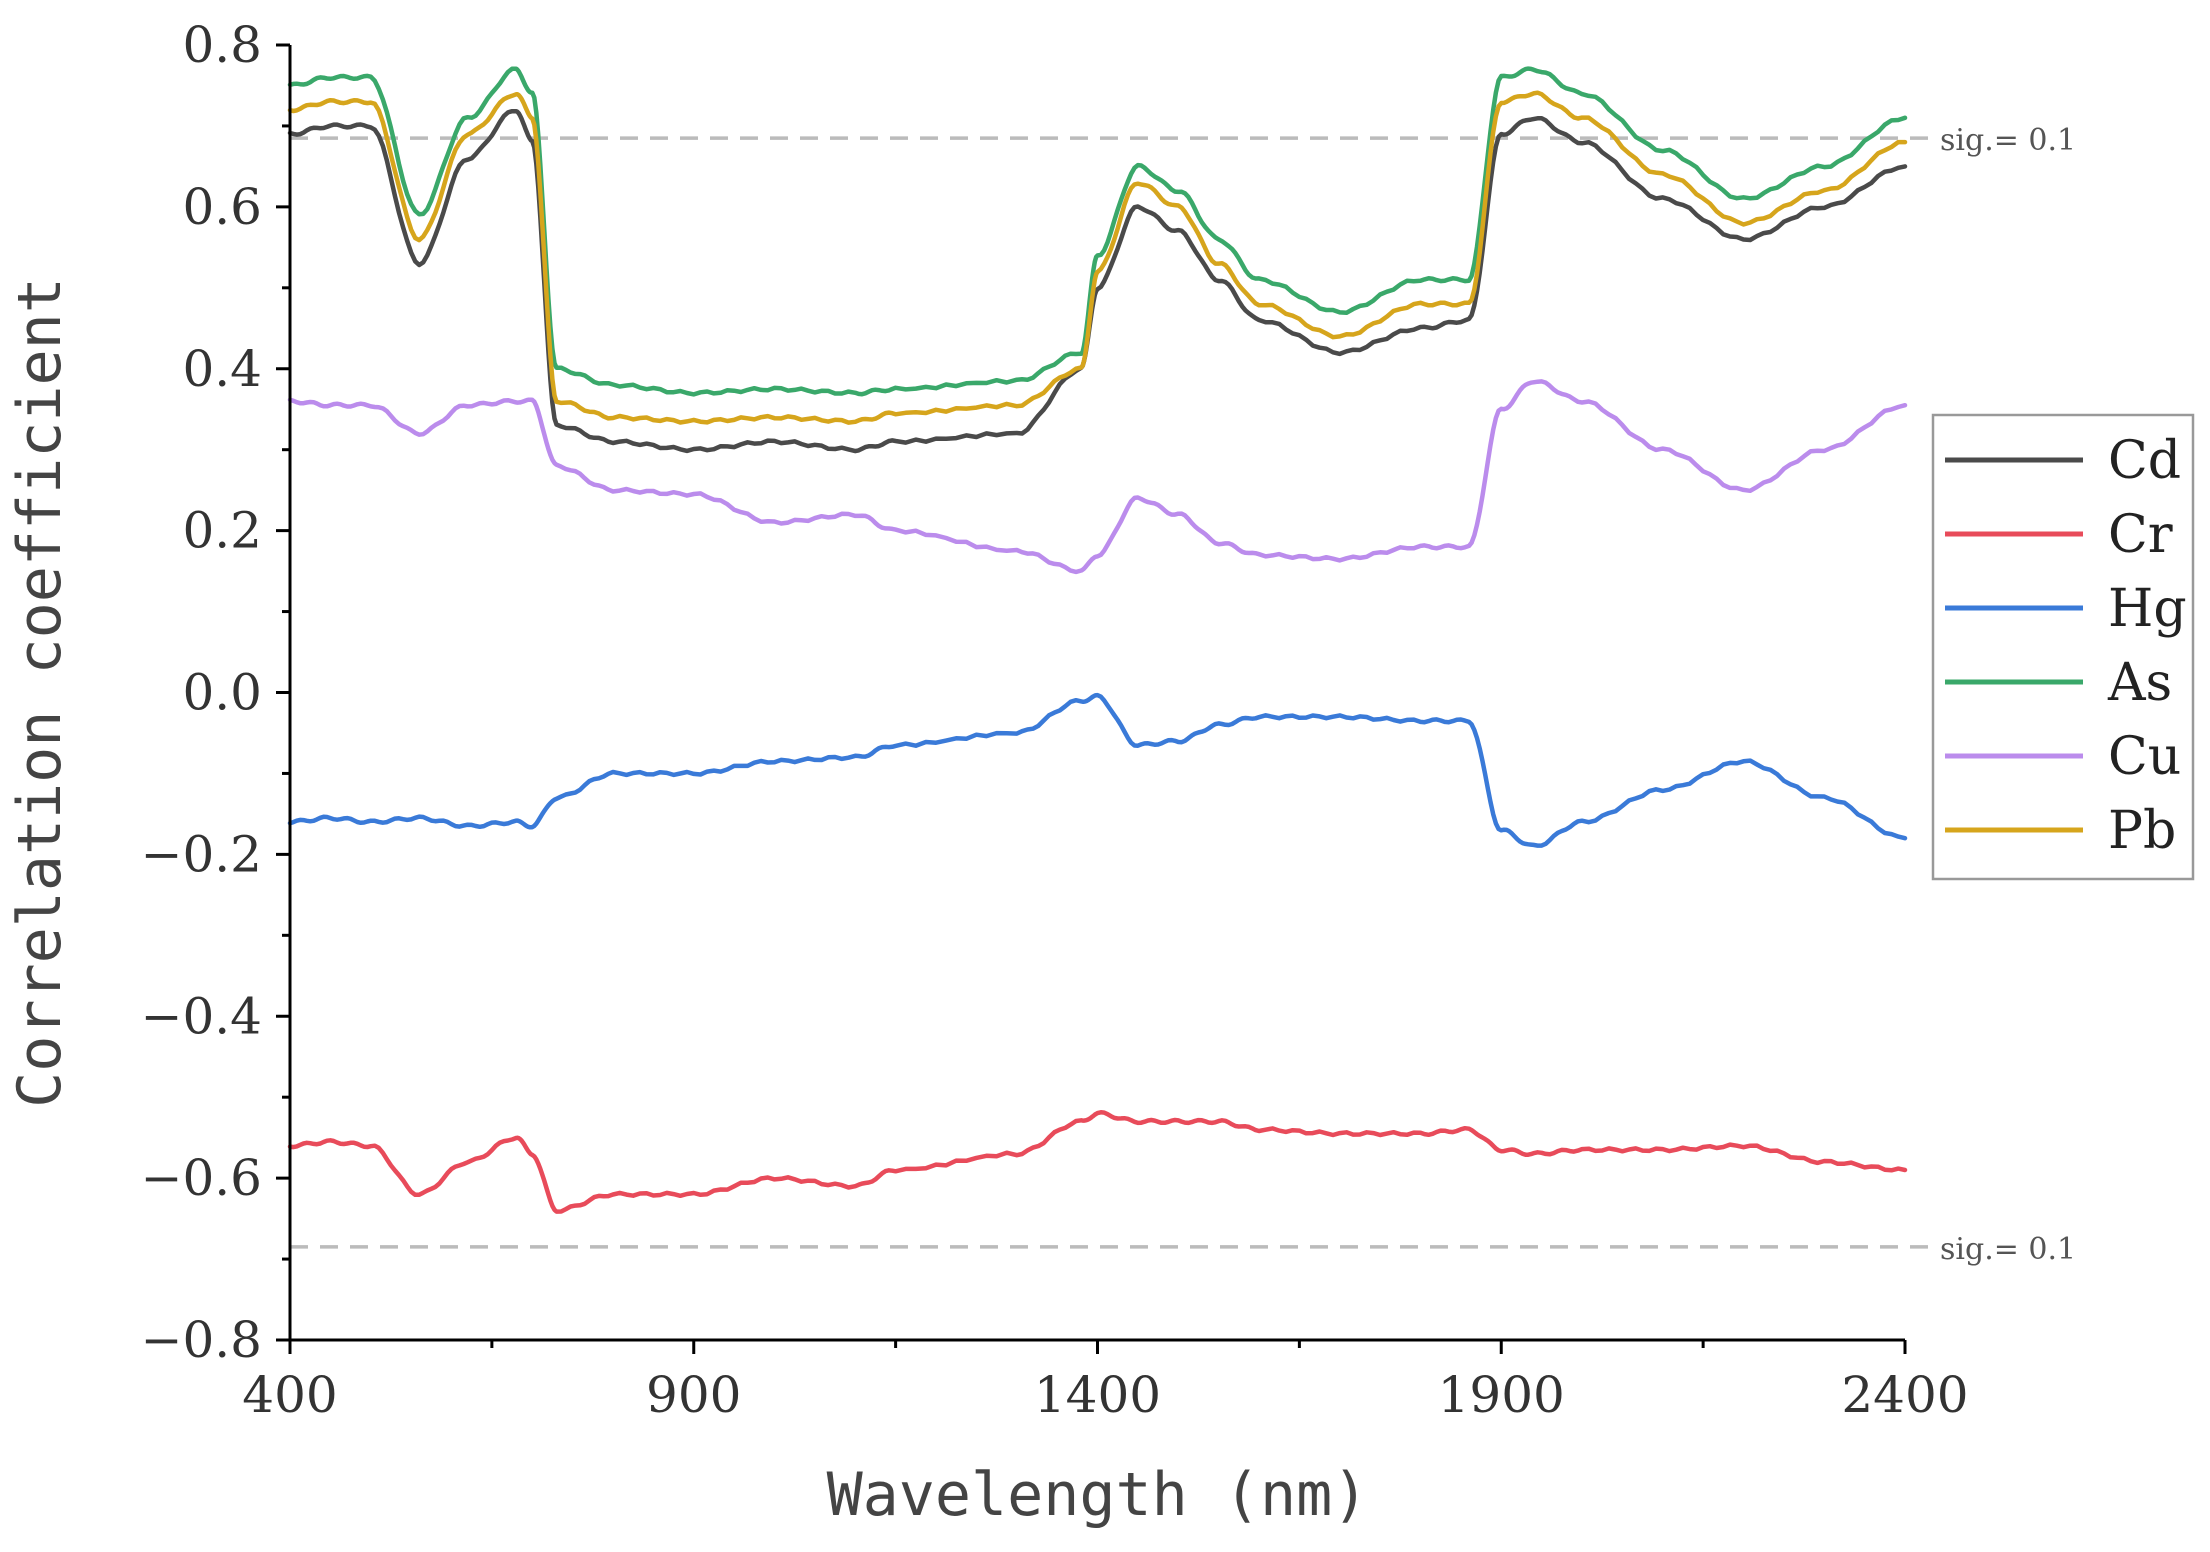  Describe the element at coordinates (222, 207) in the screenshot. I see `y-tick-label: 0.6` at that location.